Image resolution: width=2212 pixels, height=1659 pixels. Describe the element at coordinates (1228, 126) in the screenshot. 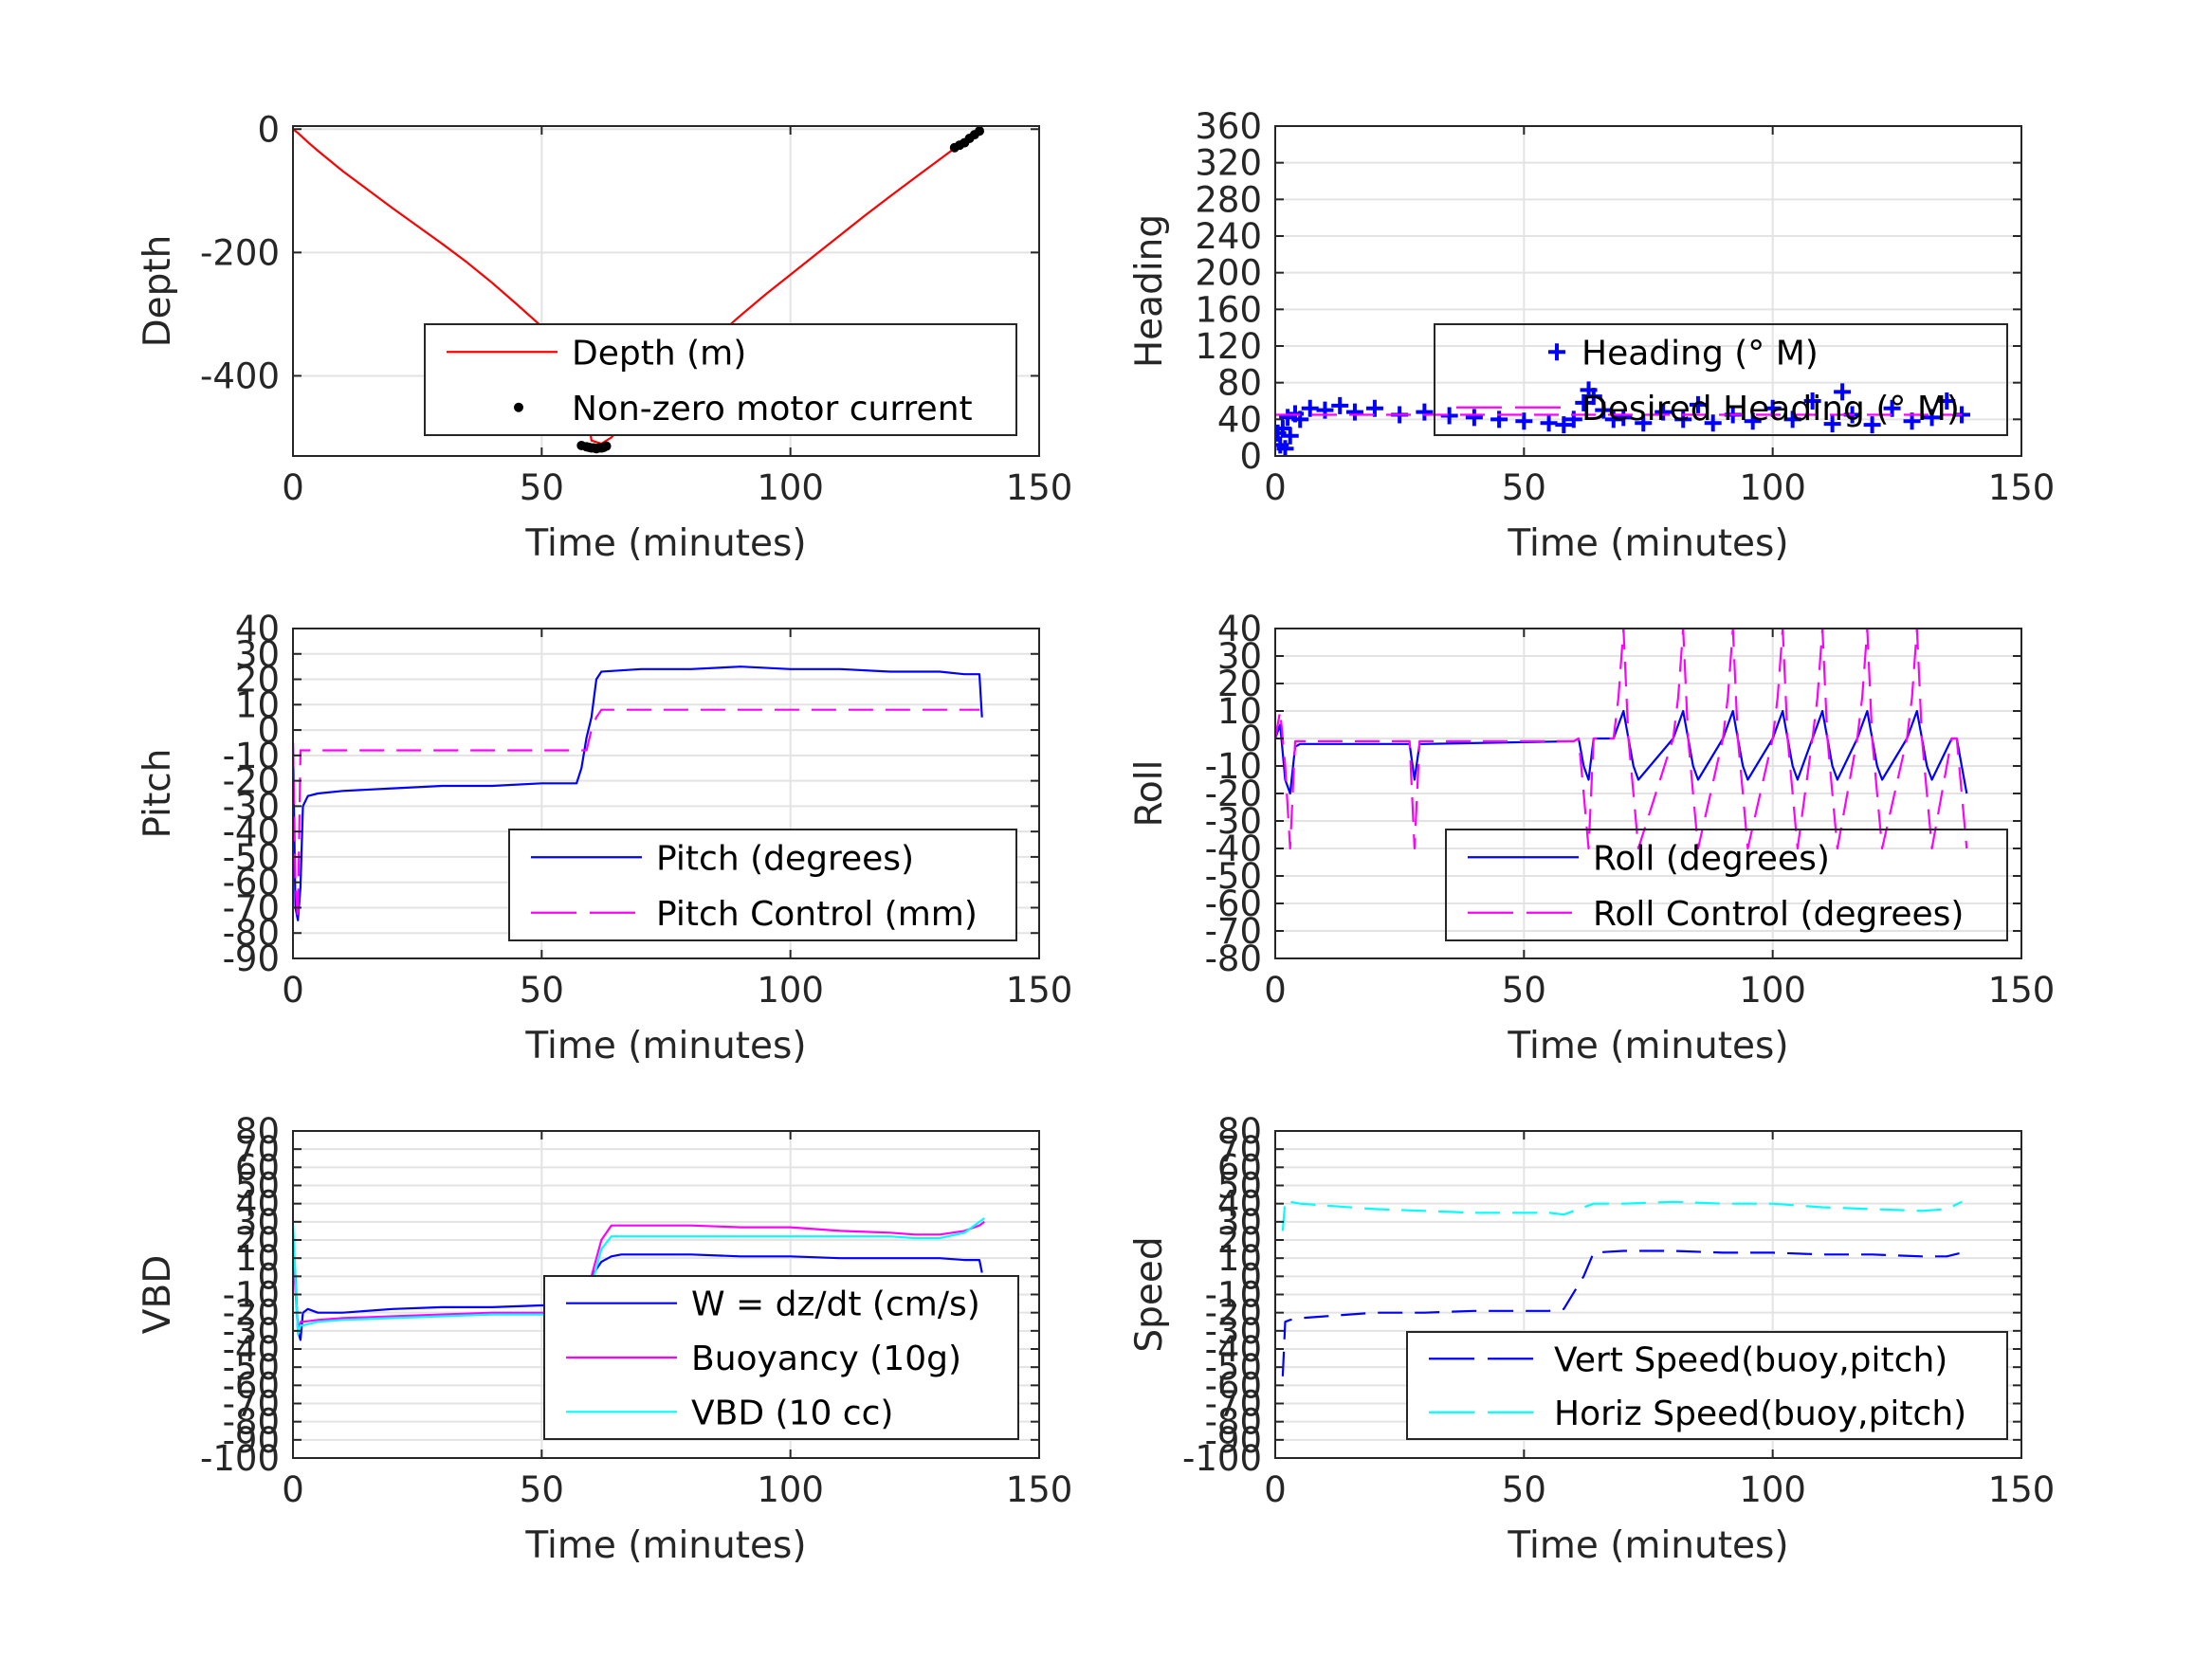

I see `y-tick-label: 360` at that location.